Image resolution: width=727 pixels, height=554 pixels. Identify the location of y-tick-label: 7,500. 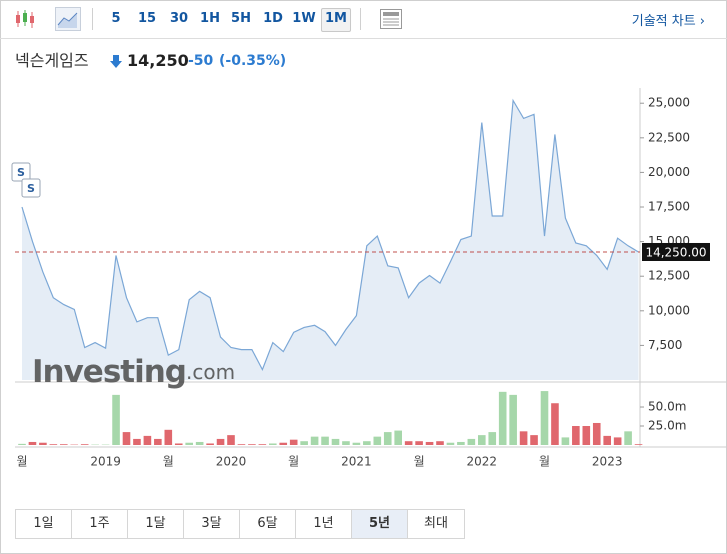
(665, 345).